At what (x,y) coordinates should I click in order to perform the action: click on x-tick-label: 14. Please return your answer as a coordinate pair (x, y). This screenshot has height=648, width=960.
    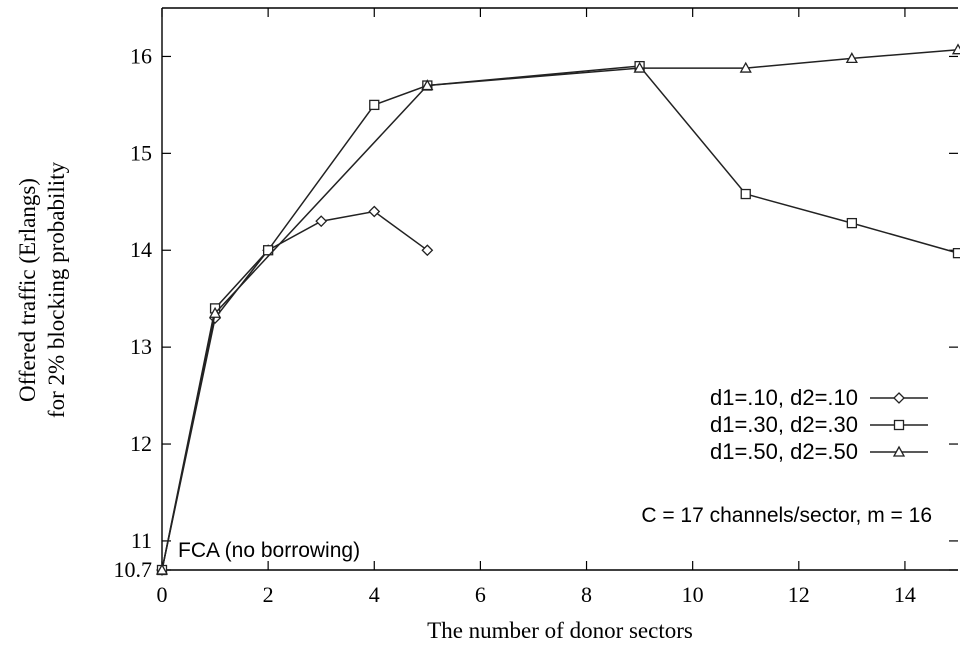
    Looking at the image, I should click on (905, 594).